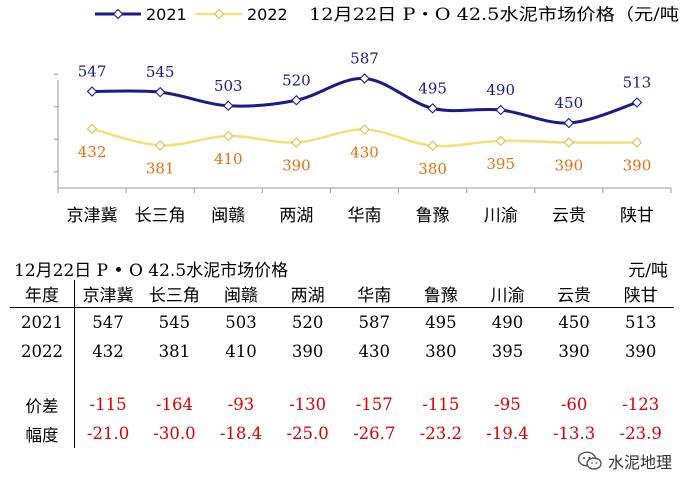 The height and width of the screenshot is (487, 686). I want to click on table-cell: -19.4, so click(507, 433).